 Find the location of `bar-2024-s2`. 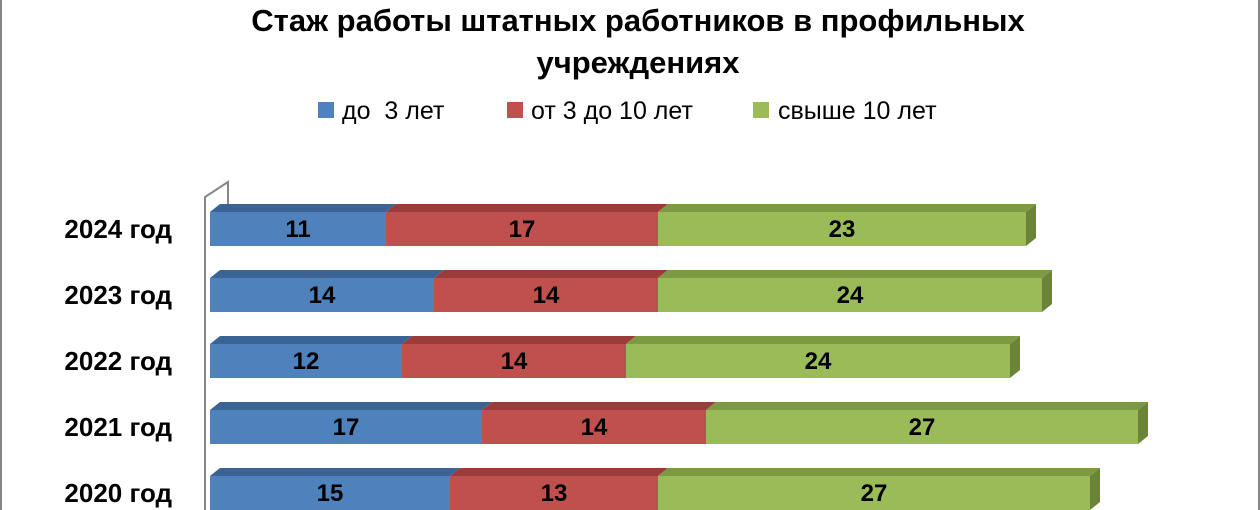

bar-2024-s2 is located at coordinates (522, 229).